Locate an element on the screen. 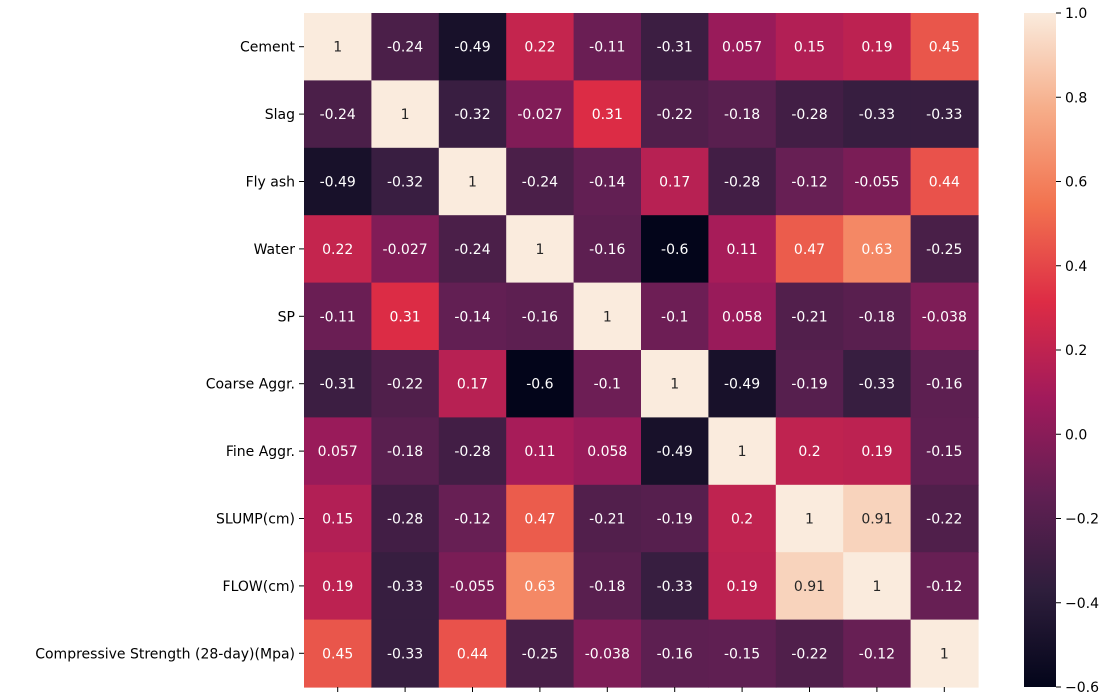 This screenshot has height=692, width=1108. cell-value-label: -0.19 is located at coordinates (809, 385).